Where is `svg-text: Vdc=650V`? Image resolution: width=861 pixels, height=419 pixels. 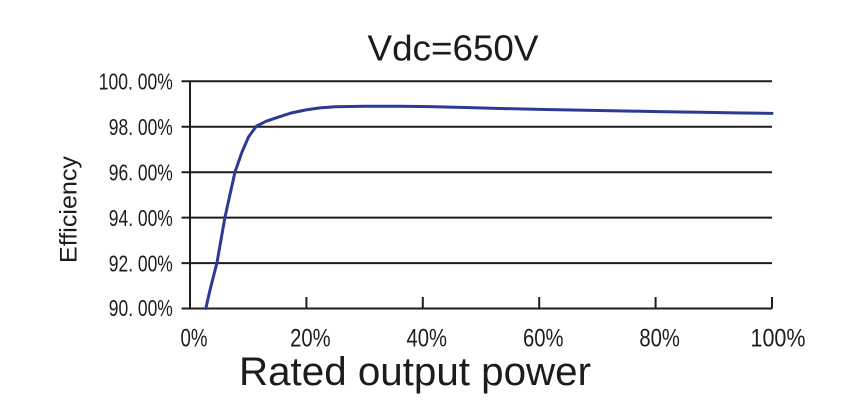 svg-text: Vdc=650V is located at coordinates (454, 48).